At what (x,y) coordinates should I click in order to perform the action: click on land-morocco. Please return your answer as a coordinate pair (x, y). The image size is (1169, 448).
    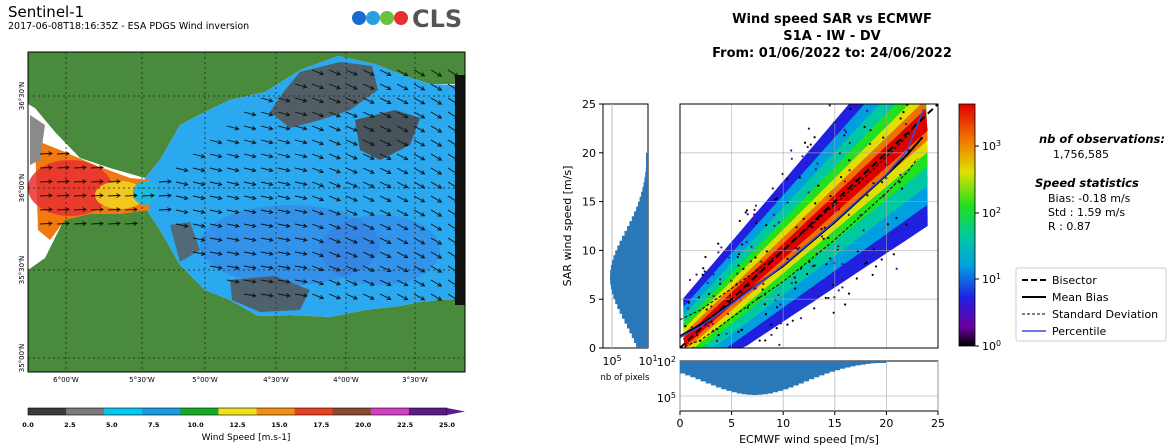
    Looking at the image, I should click on (246, 286).